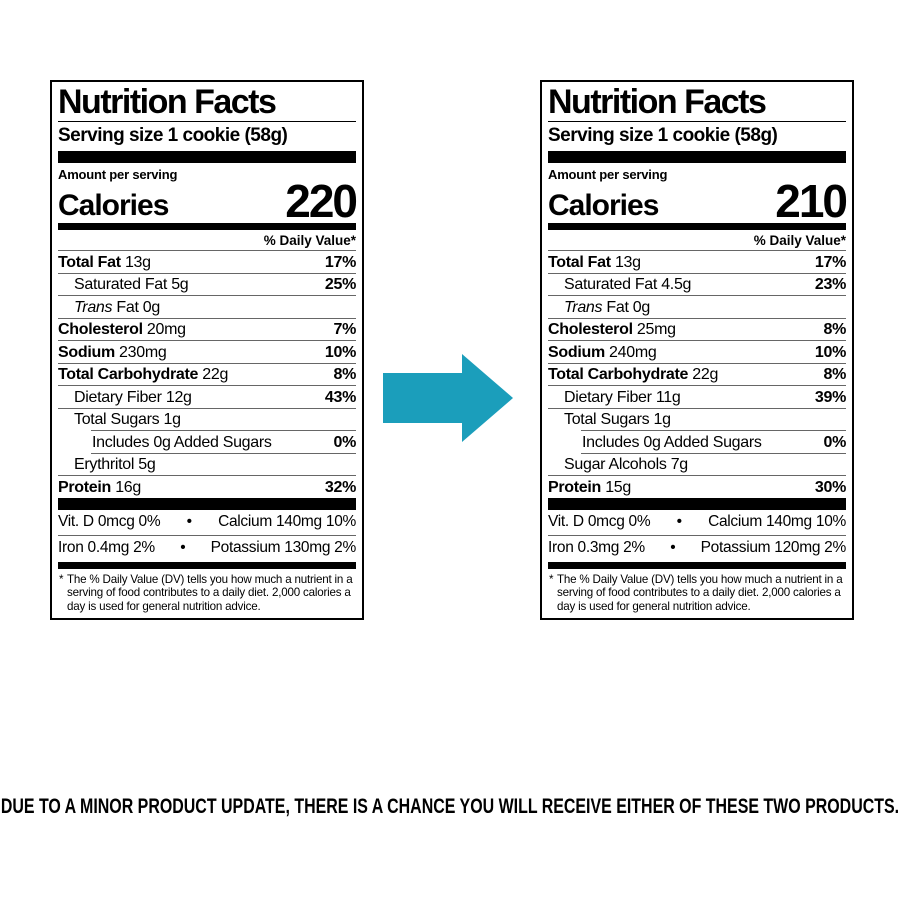  Describe the element at coordinates (626, 465) in the screenshot. I see `row-sugar-alcohols: Sugar Alcohols 7g` at that location.